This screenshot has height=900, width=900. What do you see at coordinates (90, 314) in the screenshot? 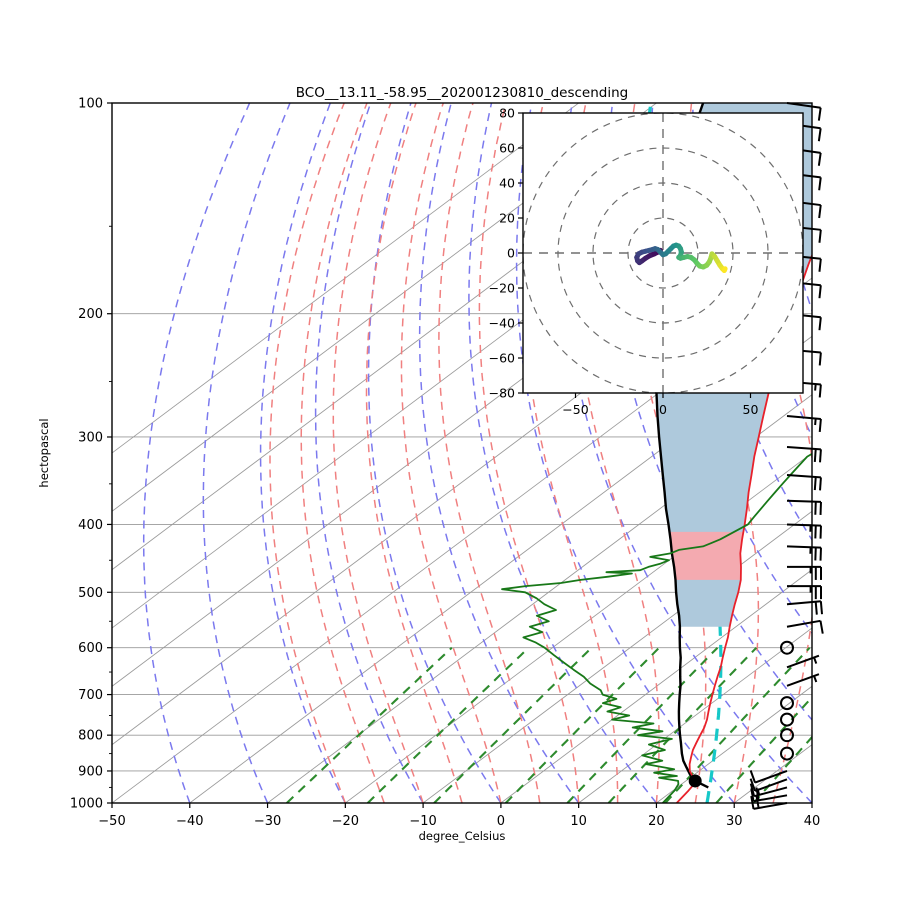
I see `y-tick-label: 200` at bounding box center [90, 314].